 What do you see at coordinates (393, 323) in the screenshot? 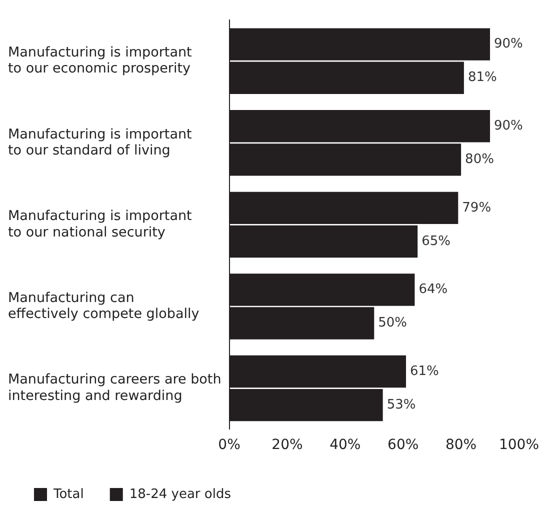
I see `data-label: 50%` at bounding box center [393, 323].